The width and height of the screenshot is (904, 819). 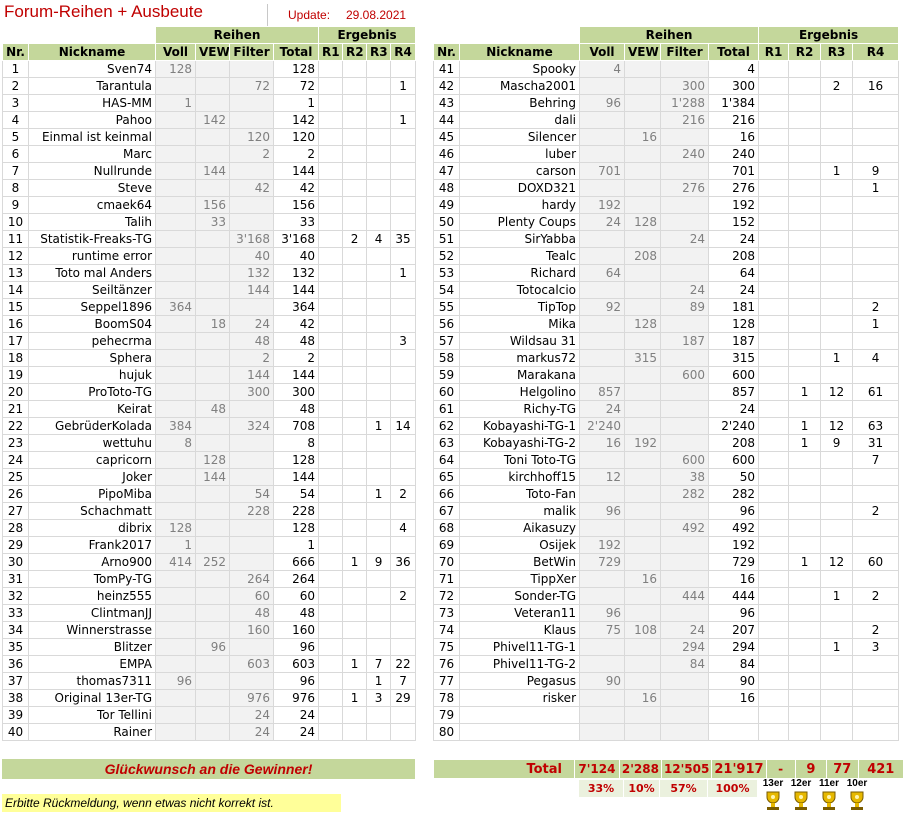 I want to click on cell-r4: 3, so click(x=403, y=341).